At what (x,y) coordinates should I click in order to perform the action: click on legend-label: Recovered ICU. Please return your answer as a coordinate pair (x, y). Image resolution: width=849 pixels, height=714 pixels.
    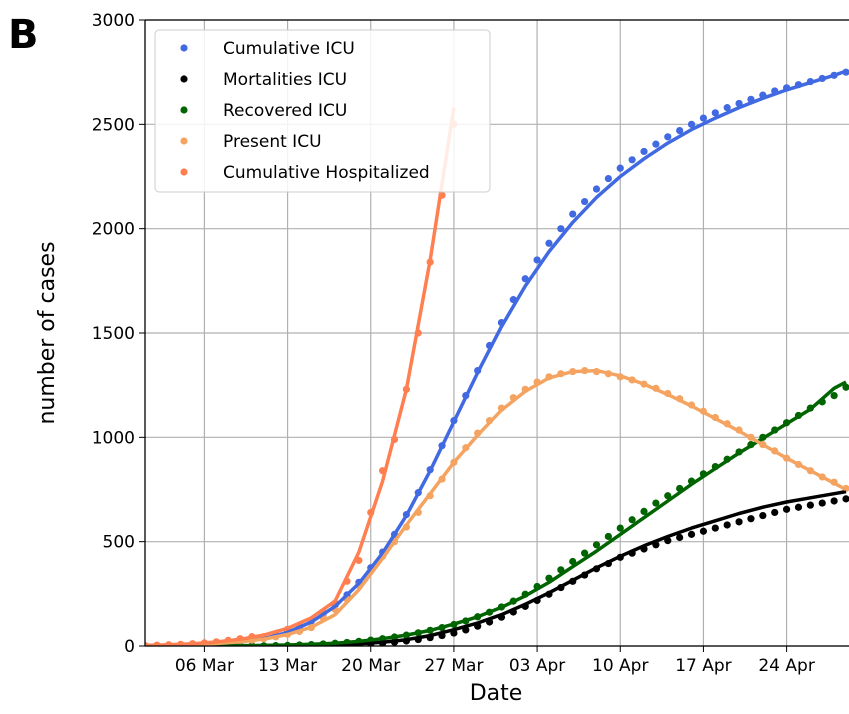
    Looking at the image, I should click on (285, 111).